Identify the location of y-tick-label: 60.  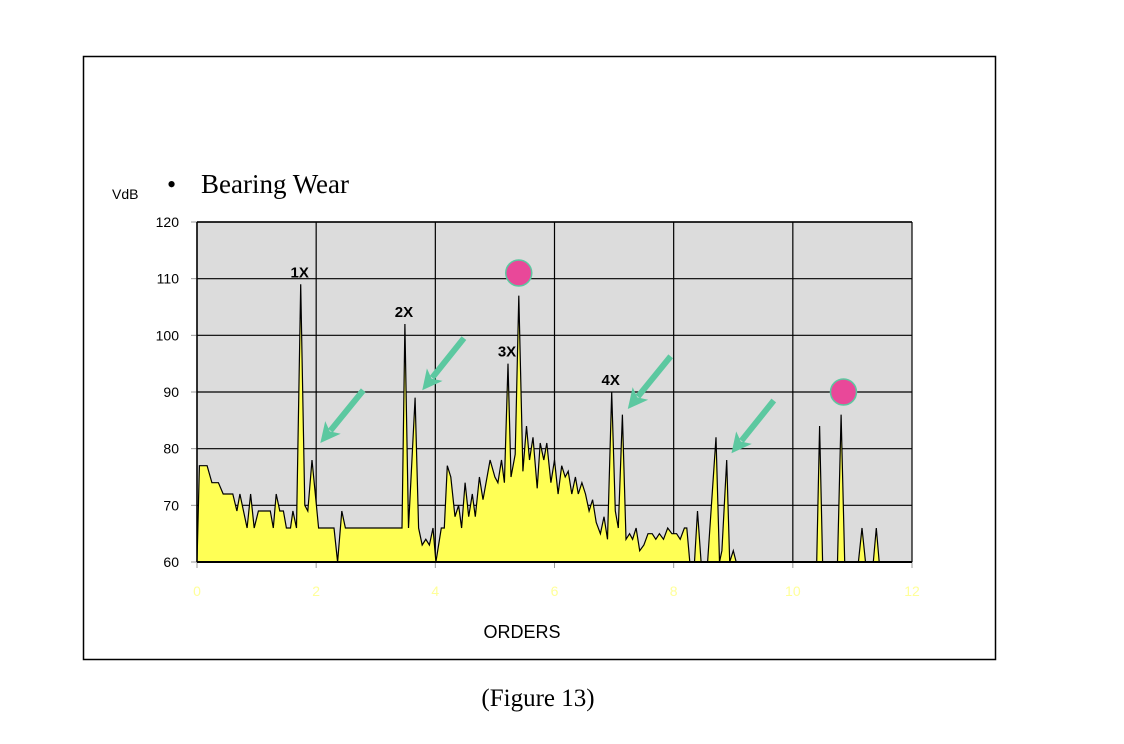
(171, 562).